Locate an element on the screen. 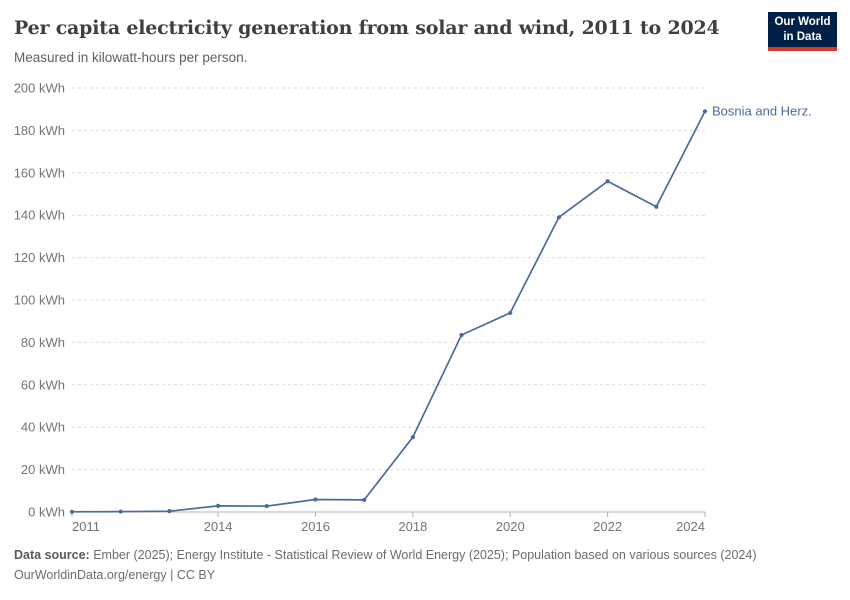 Image resolution: width=850 pixels, height=600 pixels. owid-logo-line2: in Data is located at coordinates (802, 36).